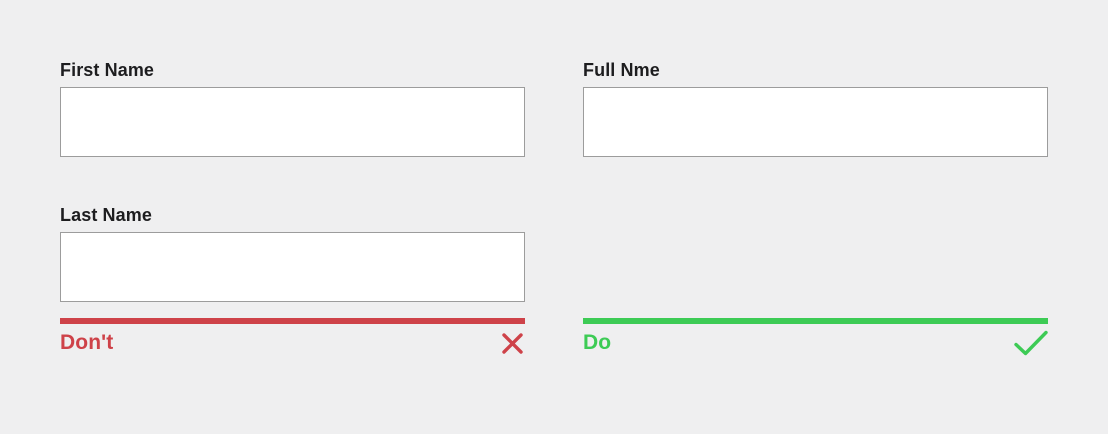  I want to click on dont-caption: Don't, so click(87, 342).